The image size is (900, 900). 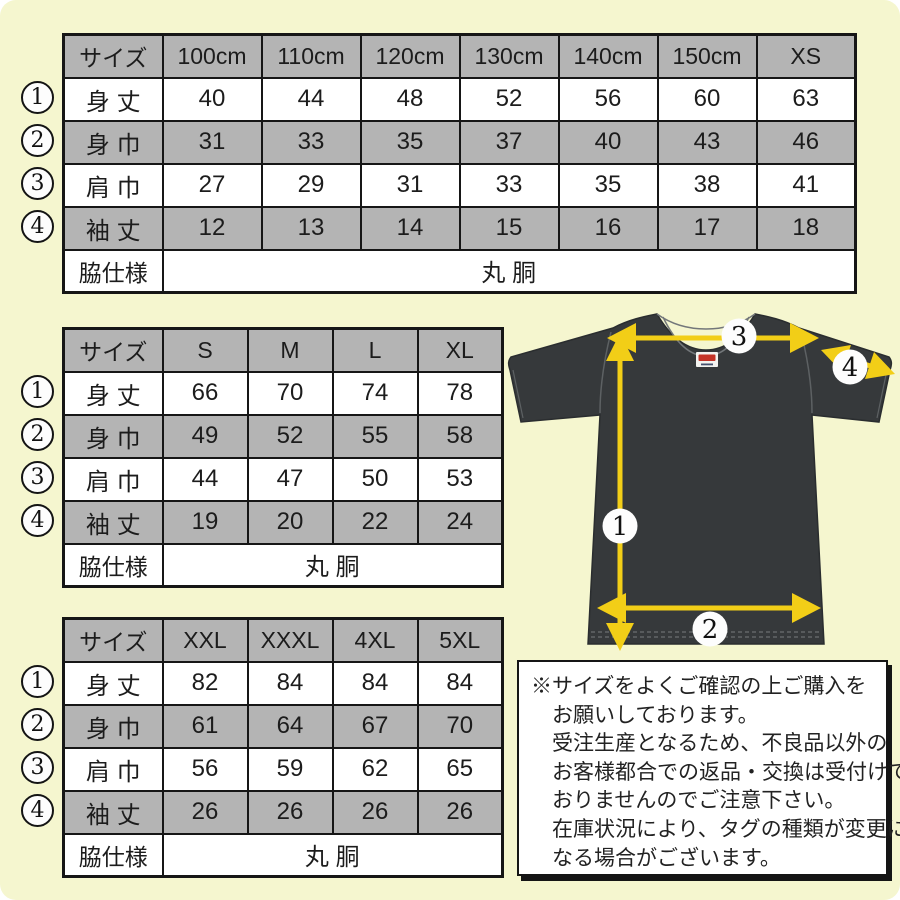 I want to click on row-label-cell: 身 巾, so click(x=113, y=436).